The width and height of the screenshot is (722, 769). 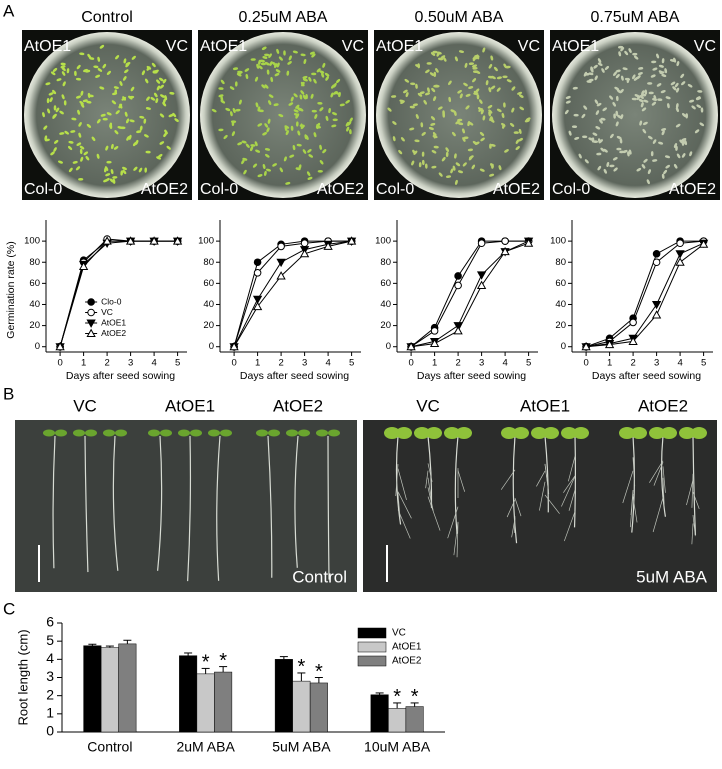 I want to click on legend-label: AtOE2, so click(x=407, y=661).